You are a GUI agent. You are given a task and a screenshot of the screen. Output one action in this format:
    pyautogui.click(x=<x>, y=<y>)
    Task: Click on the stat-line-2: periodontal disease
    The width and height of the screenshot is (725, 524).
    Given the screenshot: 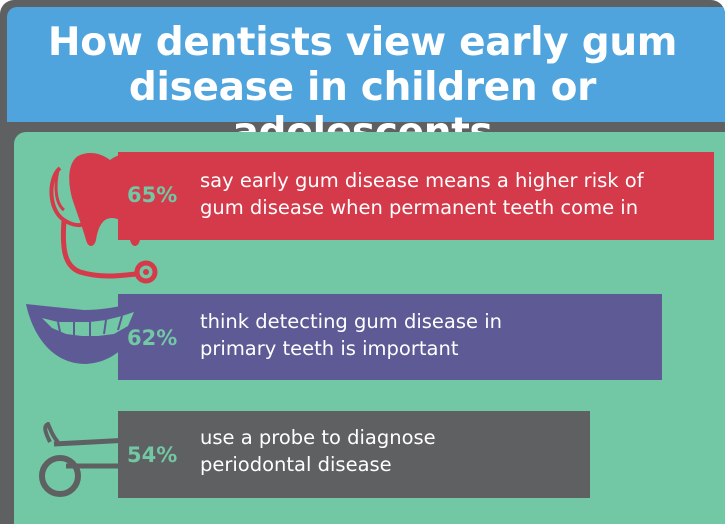 What is the action you would take?
    pyautogui.click(x=296, y=464)
    